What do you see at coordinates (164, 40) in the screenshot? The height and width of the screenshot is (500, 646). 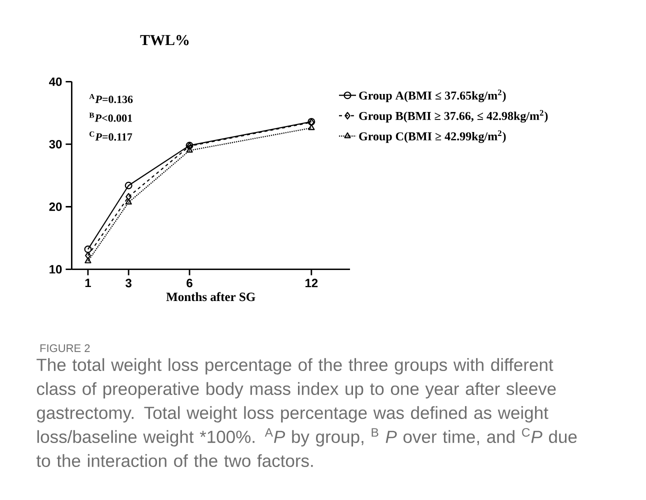 I see `chart-title: TWL%` at bounding box center [164, 40].